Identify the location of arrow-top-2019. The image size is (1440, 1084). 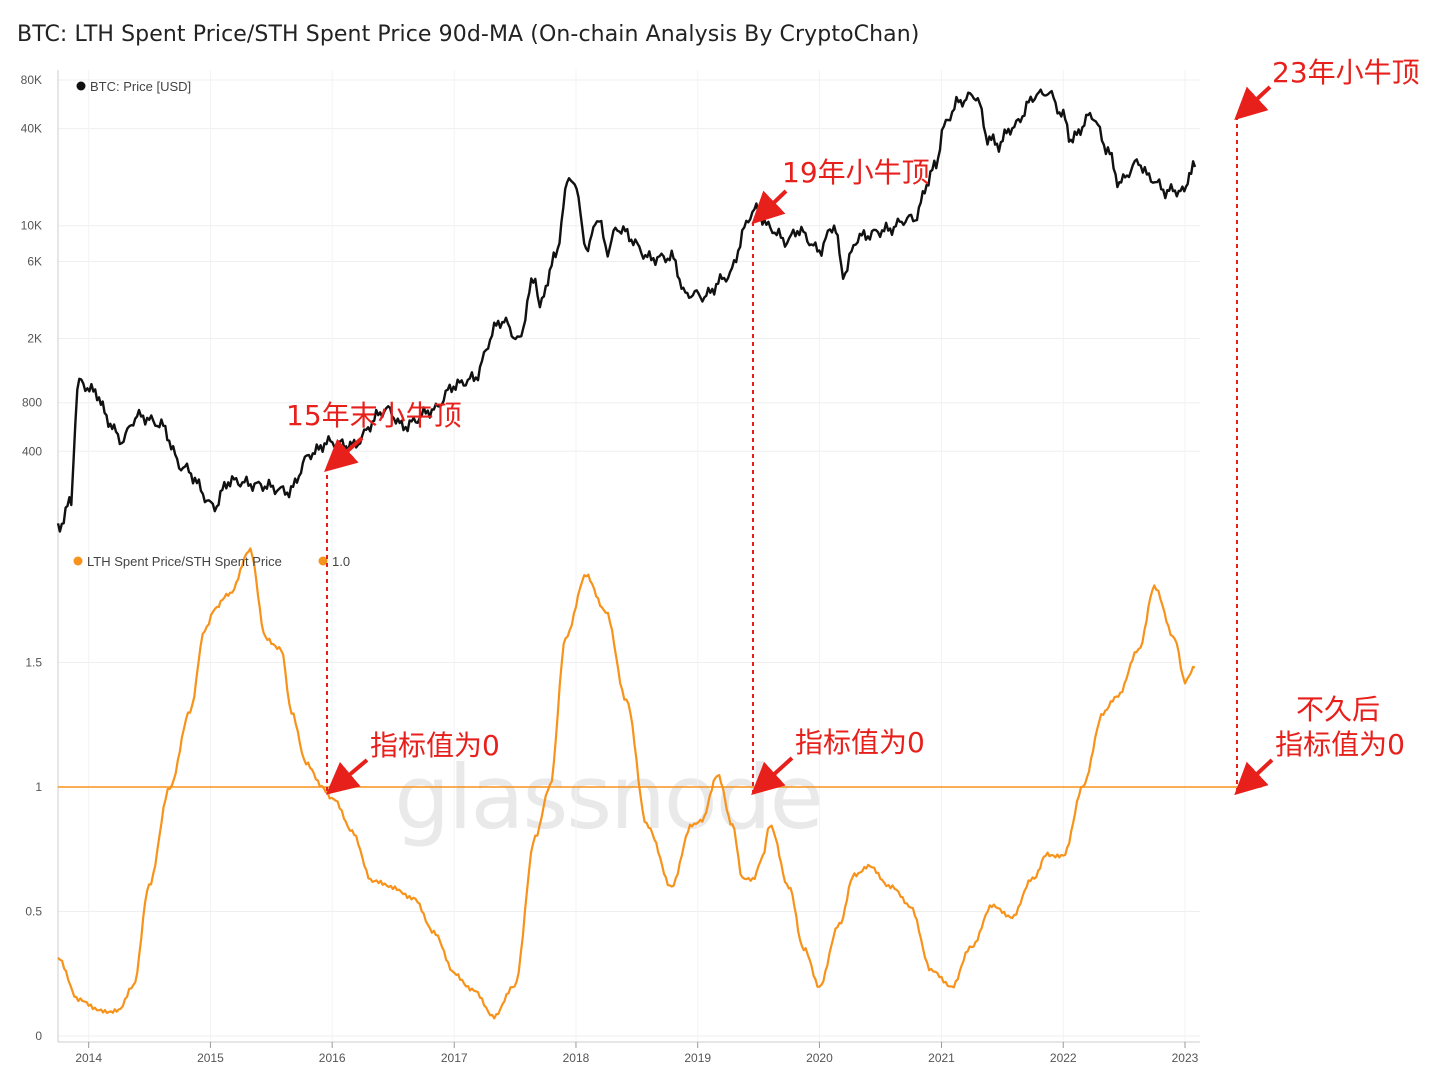
(769, 207).